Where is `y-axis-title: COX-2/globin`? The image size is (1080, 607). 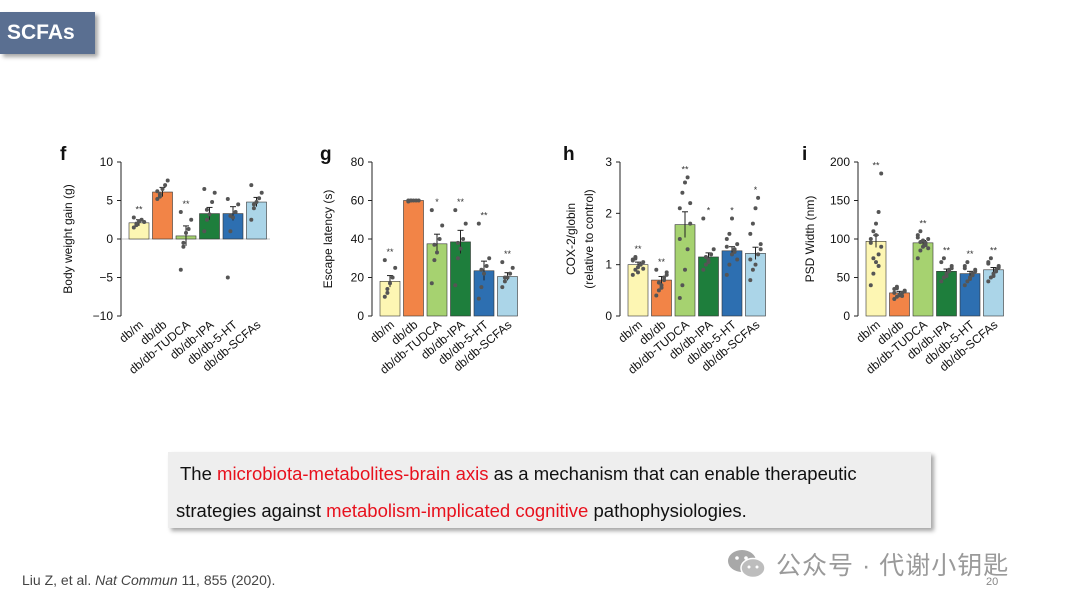 y-axis-title: COX-2/globin is located at coordinates (571, 239).